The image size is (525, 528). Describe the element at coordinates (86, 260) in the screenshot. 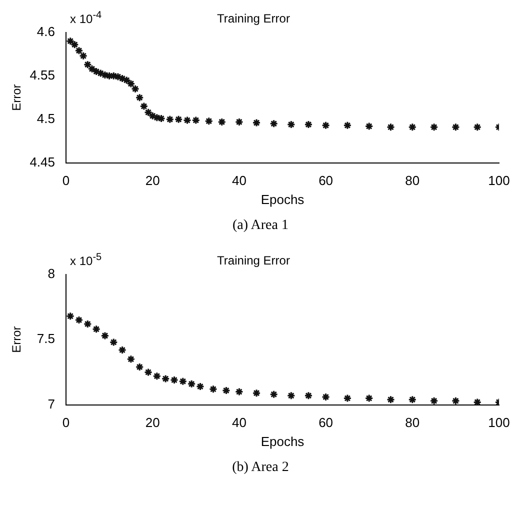

I see `text: x 10$^{-5}$` at that location.